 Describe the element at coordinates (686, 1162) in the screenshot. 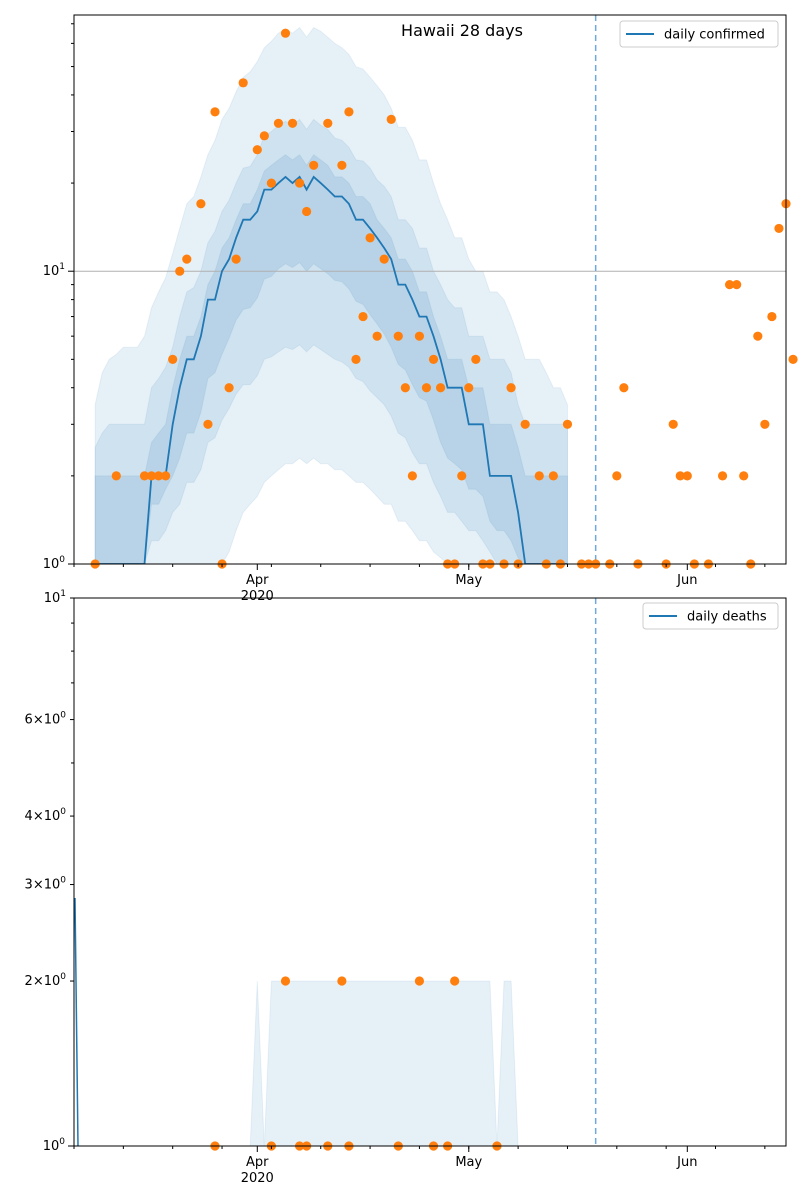

I see `deaths-x-tick-label: Jun` at that location.